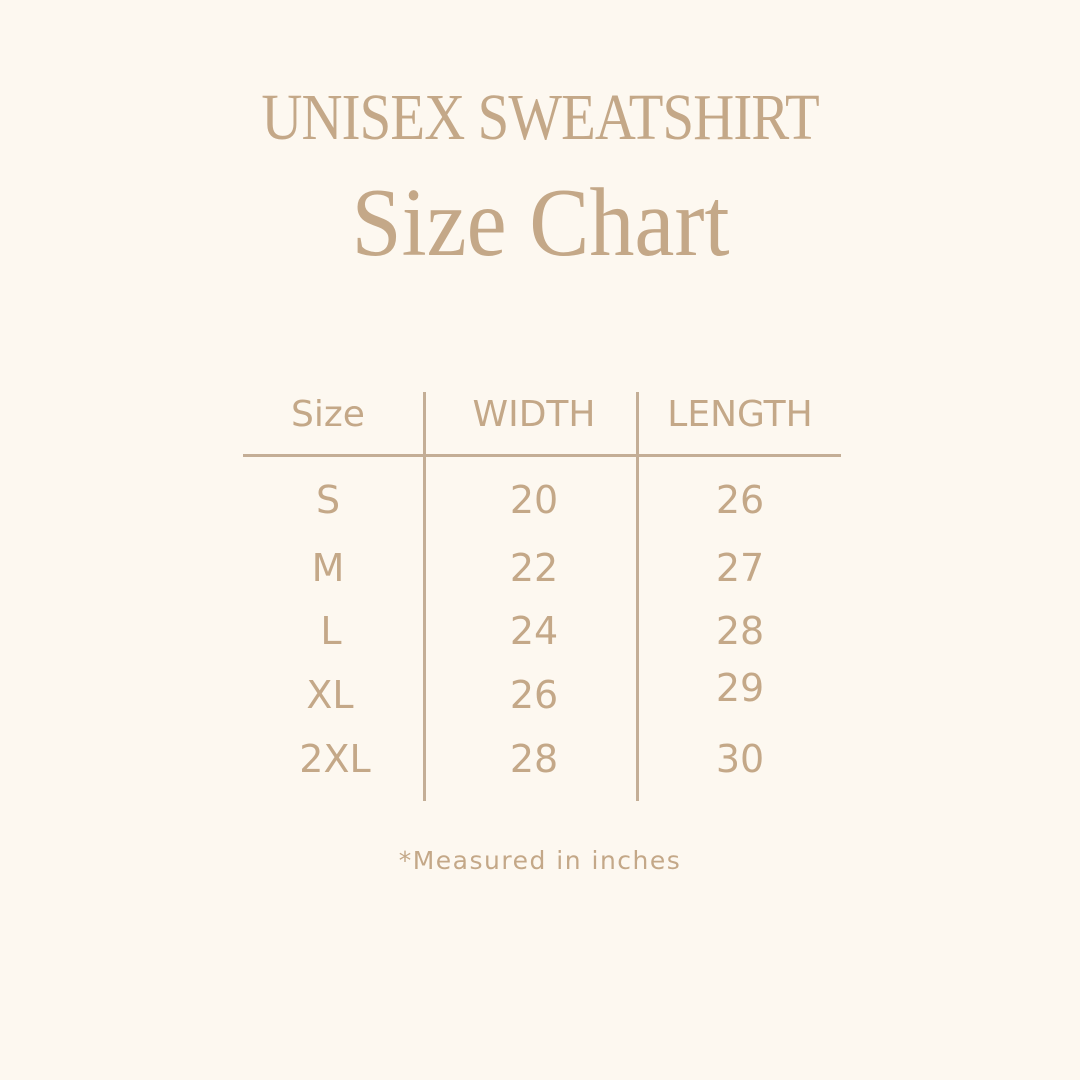 The width and height of the screenshot is (1080, 1080). Describe the element at coordinates (328, 568) in the screenshot. I see `cell-size: M` at that location.